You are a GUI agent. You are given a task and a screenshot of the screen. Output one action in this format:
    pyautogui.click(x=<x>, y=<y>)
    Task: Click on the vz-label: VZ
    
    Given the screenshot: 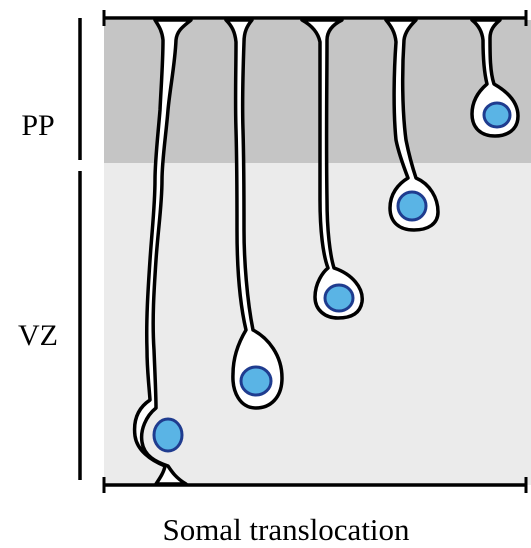 What is the action you would take?
    pyautogui.click(x=38, y=335)
    